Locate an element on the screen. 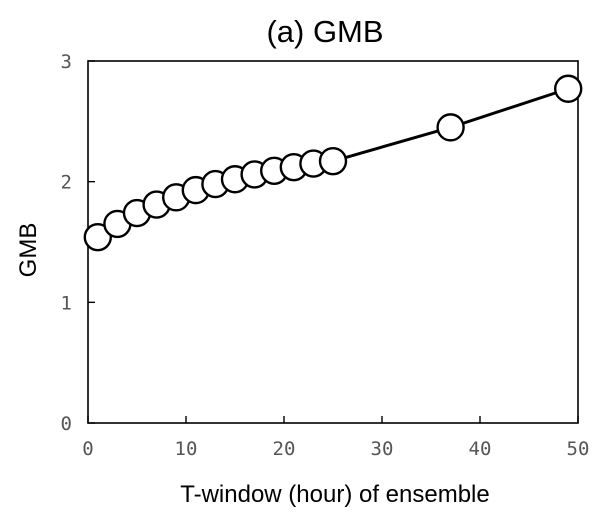  y-tick-label: 1 is located at coordinates (66, 303).